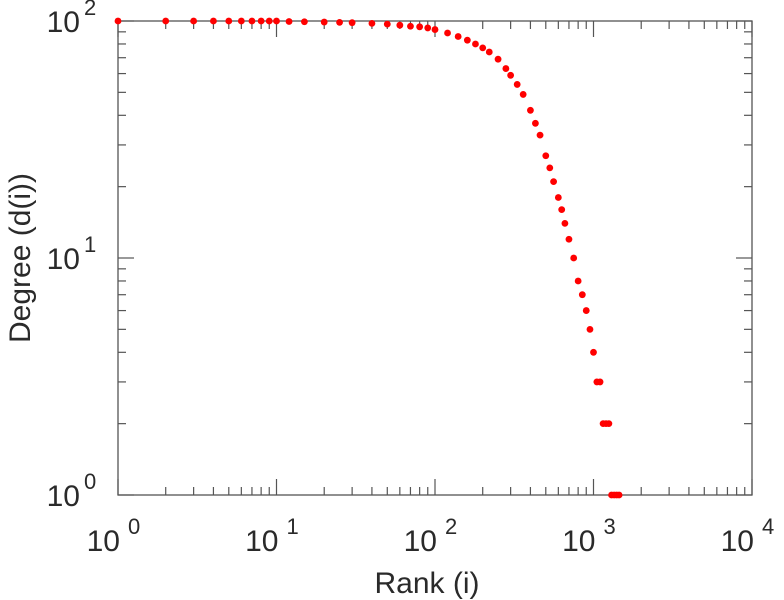  Describe the element at coordinates (20, 258) in the screenshot. I see `y-axis-label: Degree (d(i))` at that location.